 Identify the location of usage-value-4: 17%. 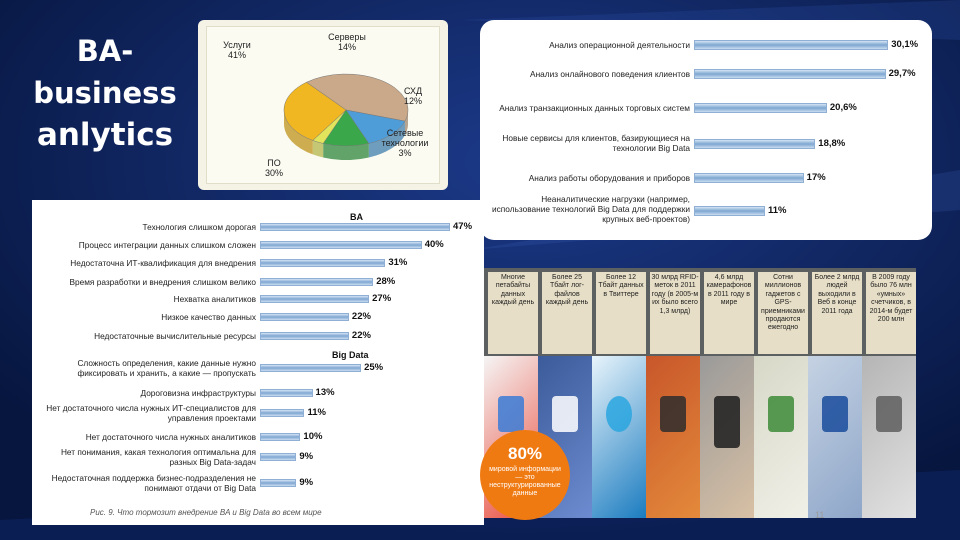
(816, 177).